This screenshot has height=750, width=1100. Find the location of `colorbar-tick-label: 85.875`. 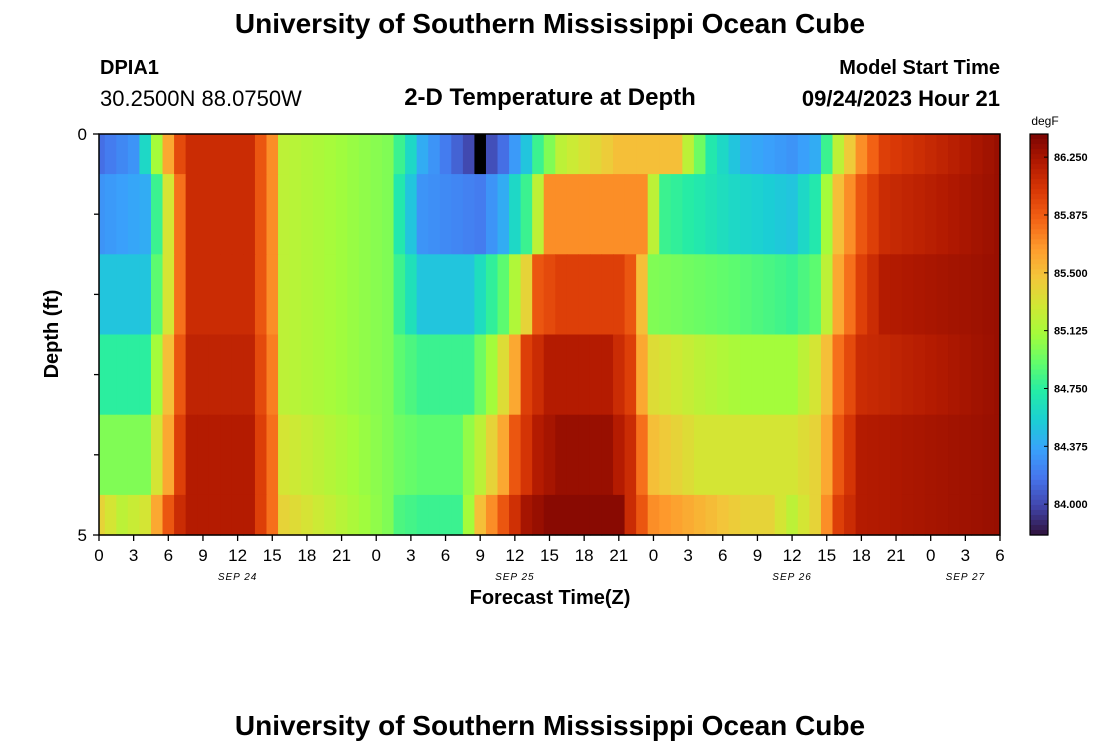

colorbar-tick-label: 85.875 is located at coordinates (1071, 216).